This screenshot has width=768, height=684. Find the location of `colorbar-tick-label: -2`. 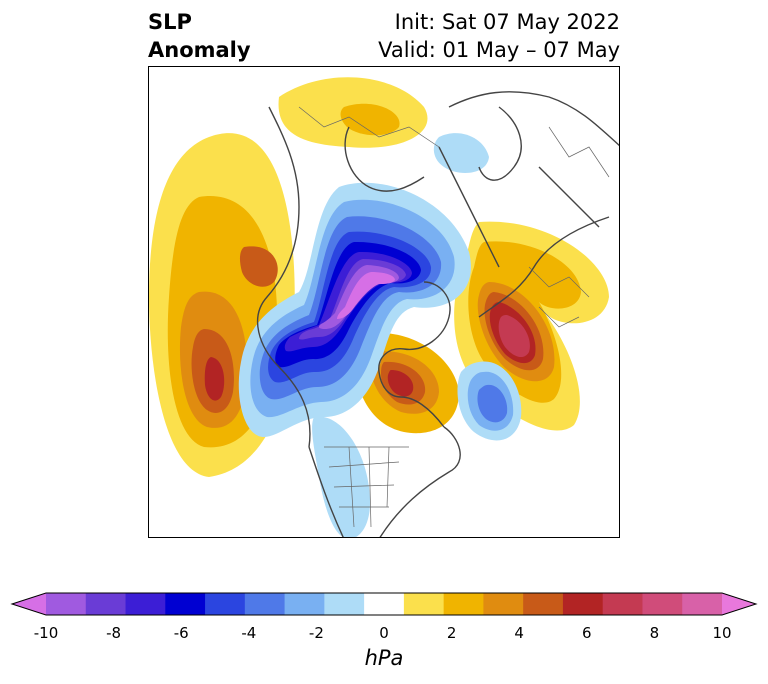

colorbar-tick-label: -2 is located at coordinates (316, 633).